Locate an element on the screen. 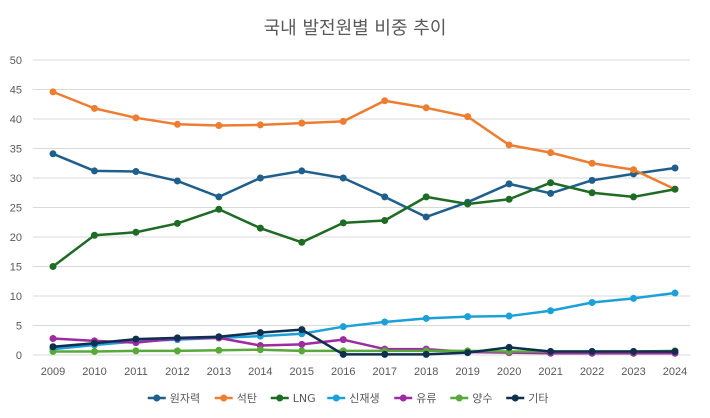 The height and width of the screenshot is (418, 710). legend-label: 기타 is located at coordinates (538, 398).